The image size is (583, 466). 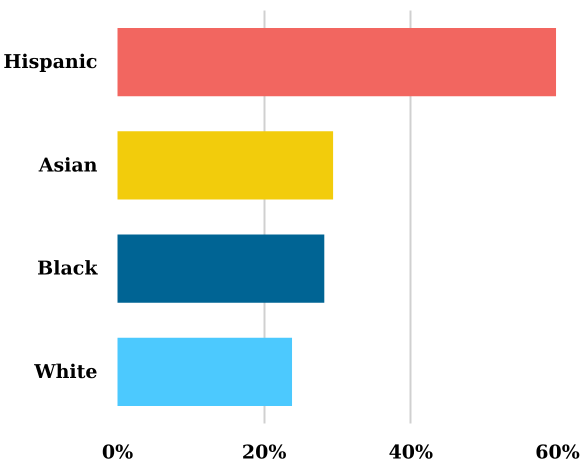 I want to click on x-tick-label: 0%, so click(x=118, y=453).